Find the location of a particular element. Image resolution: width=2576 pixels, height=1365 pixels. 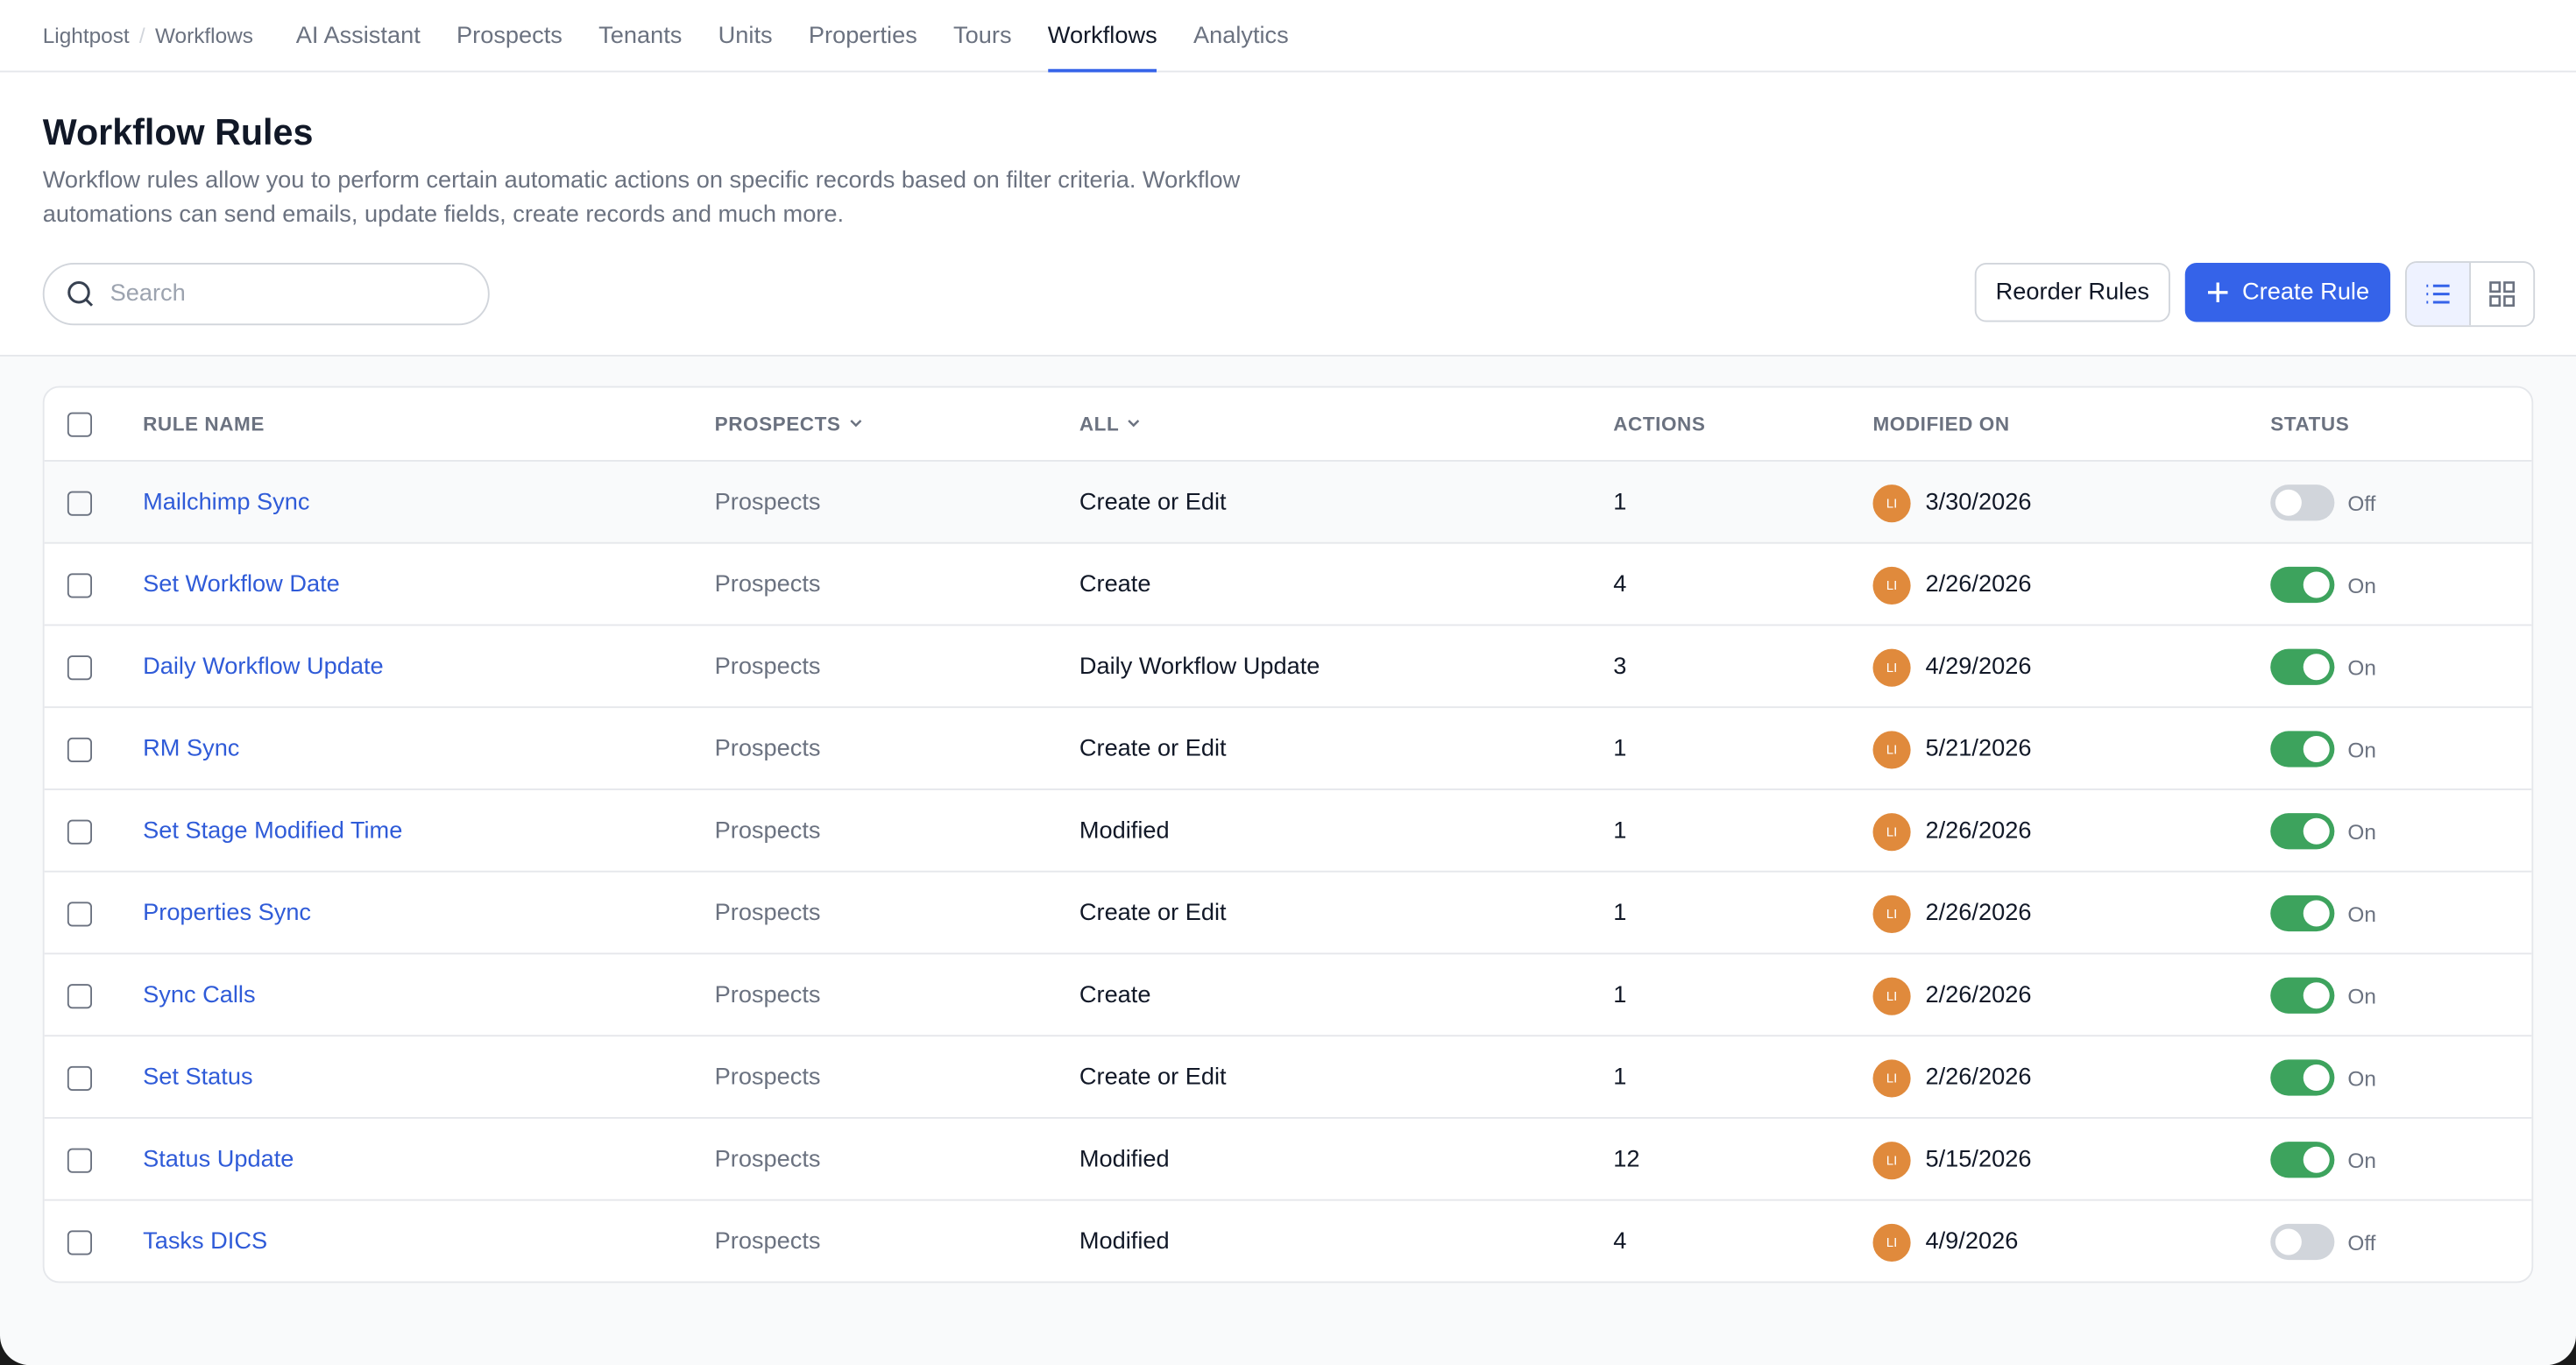

search-box: Search is located at coordinates (266, 294).